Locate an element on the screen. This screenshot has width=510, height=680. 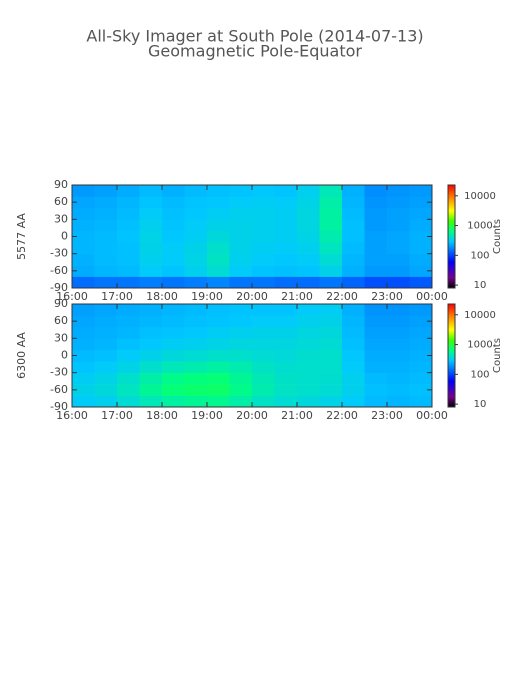
colorbar-label: Counts is located at coordinates (497, 236).